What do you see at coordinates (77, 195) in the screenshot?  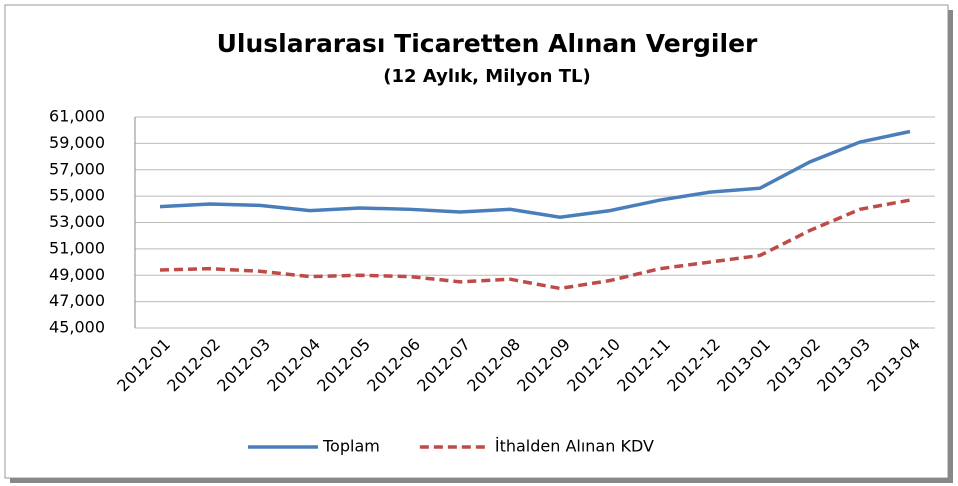 I see `y-tick-label: 55,000` at bounding box center [77, 195].